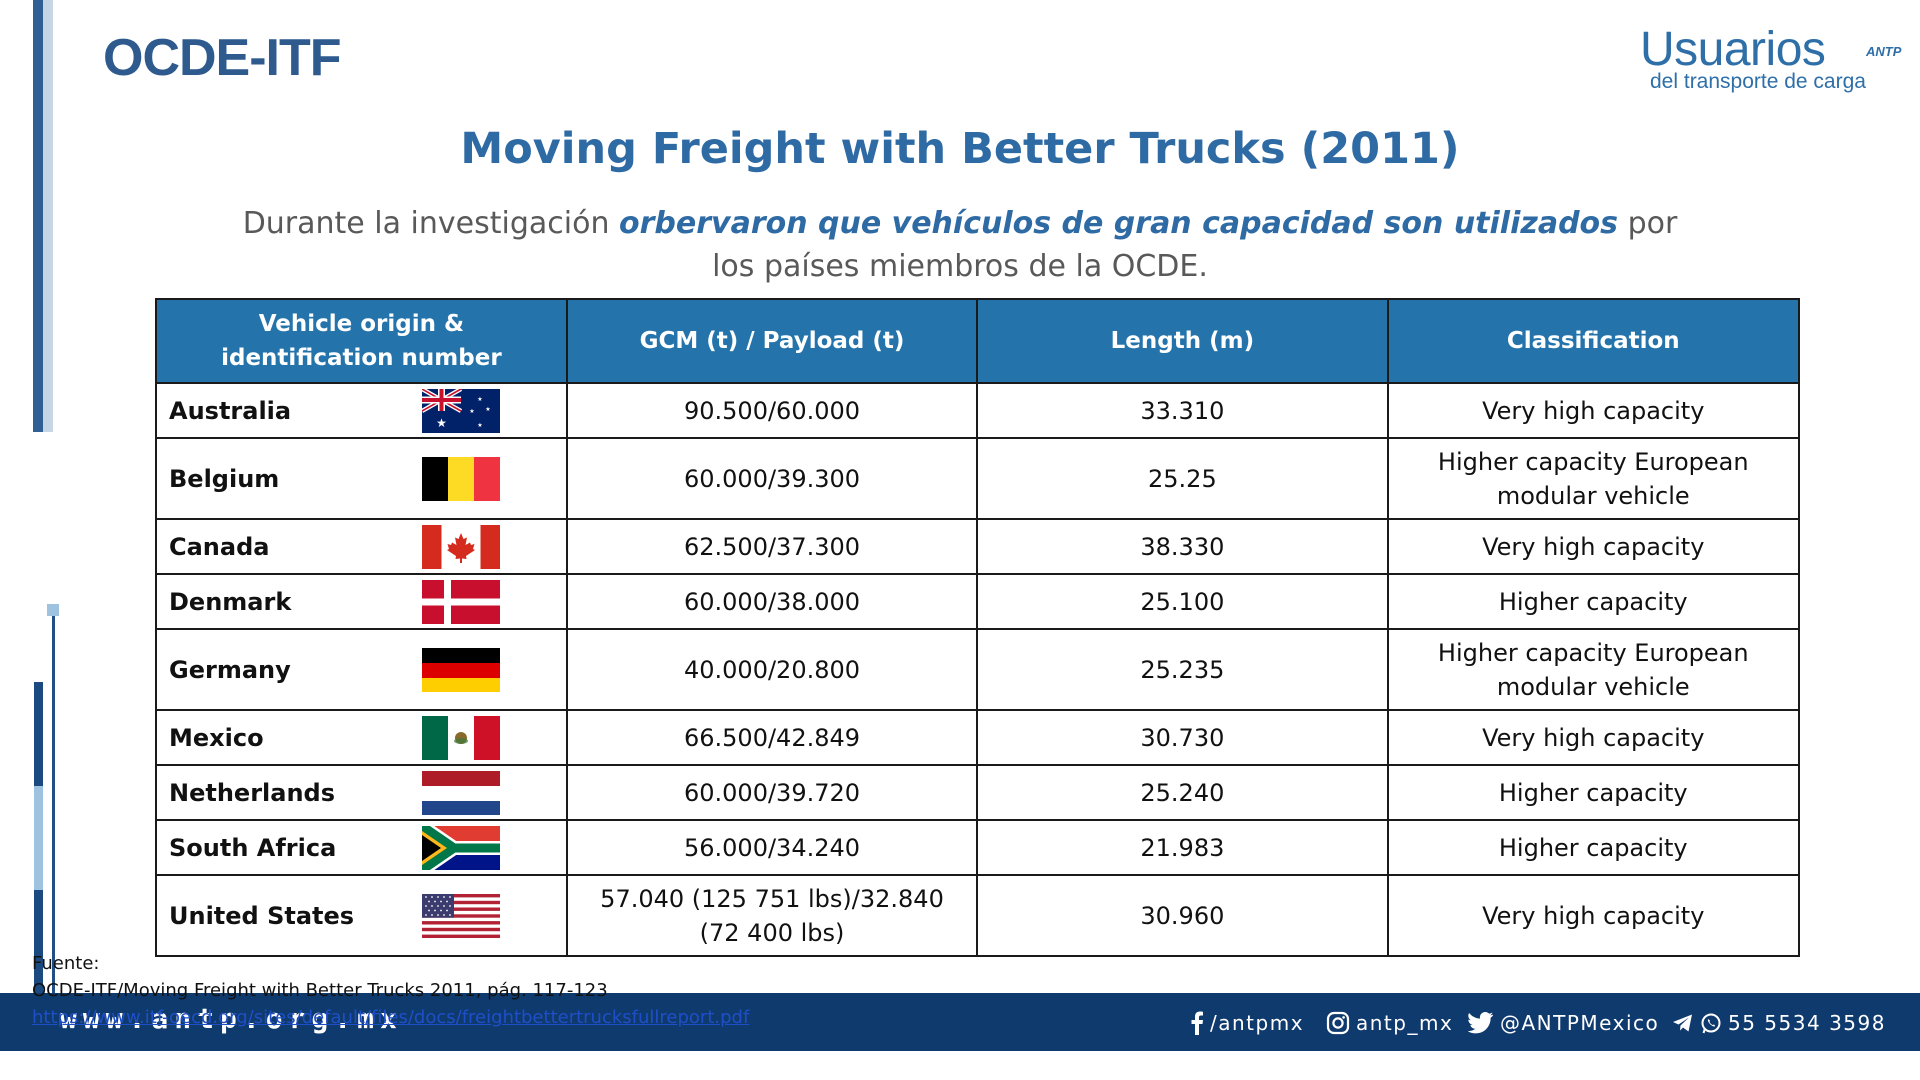 This screenshot has height=1080, width=1920. I want to click on united-states-flag-icon, so click(460, 915).